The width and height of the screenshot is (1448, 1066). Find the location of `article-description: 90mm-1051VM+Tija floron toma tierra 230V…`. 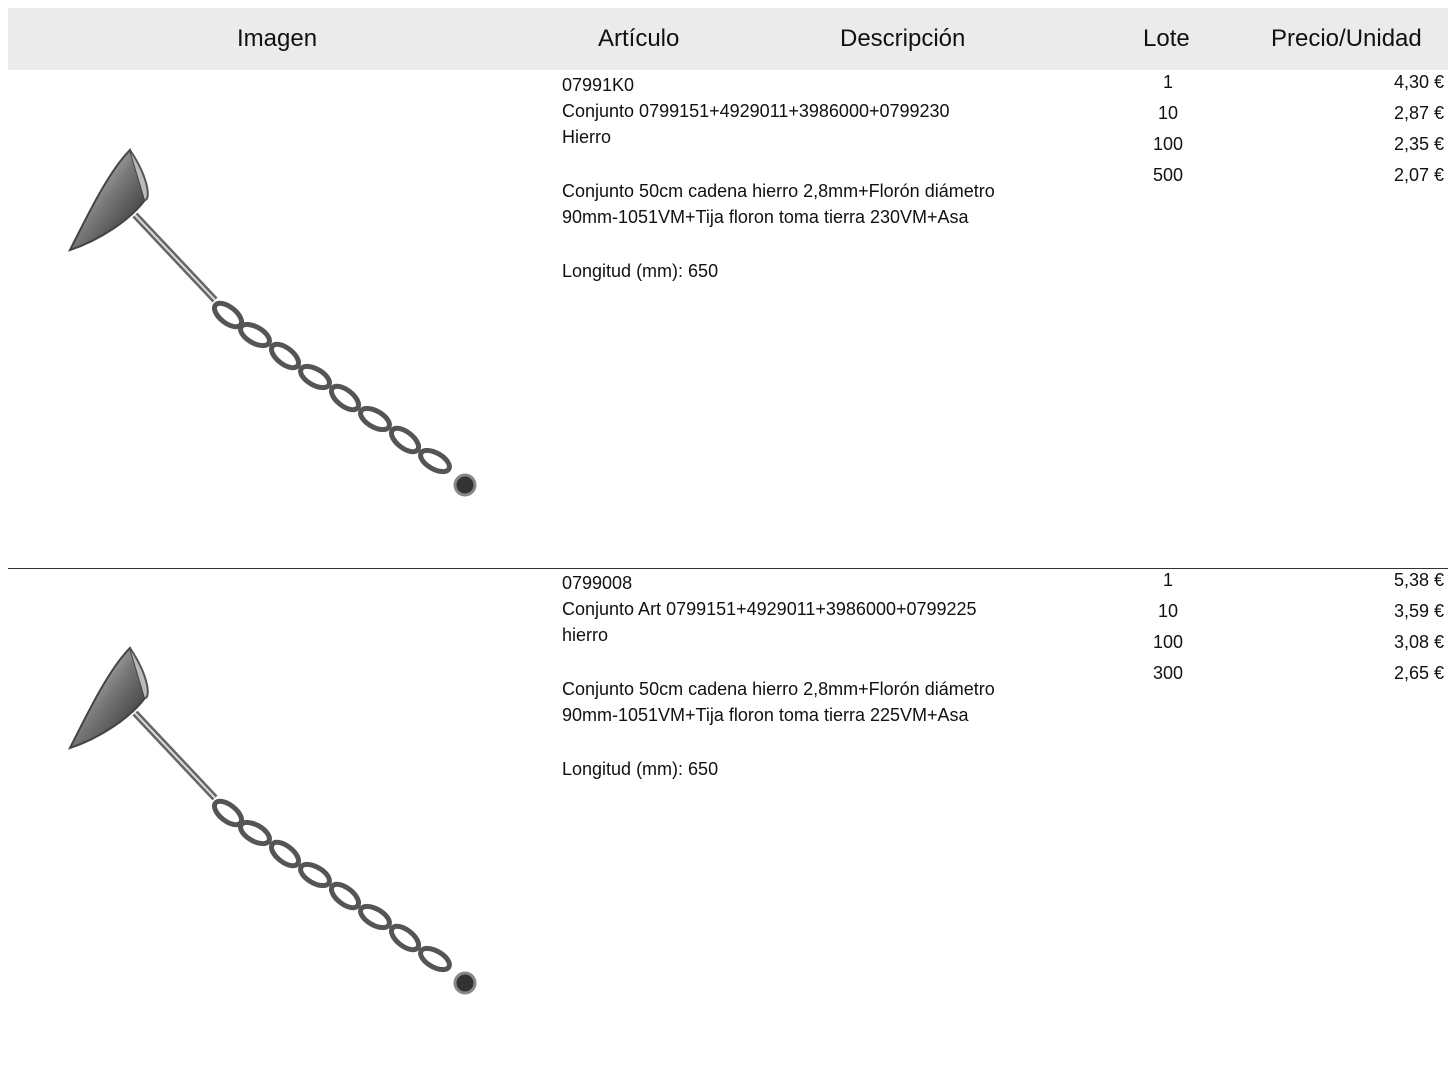

article-description: 90mm-1051VM+Tija floron toma tierra 230V… is located at coordinates (765, 217).